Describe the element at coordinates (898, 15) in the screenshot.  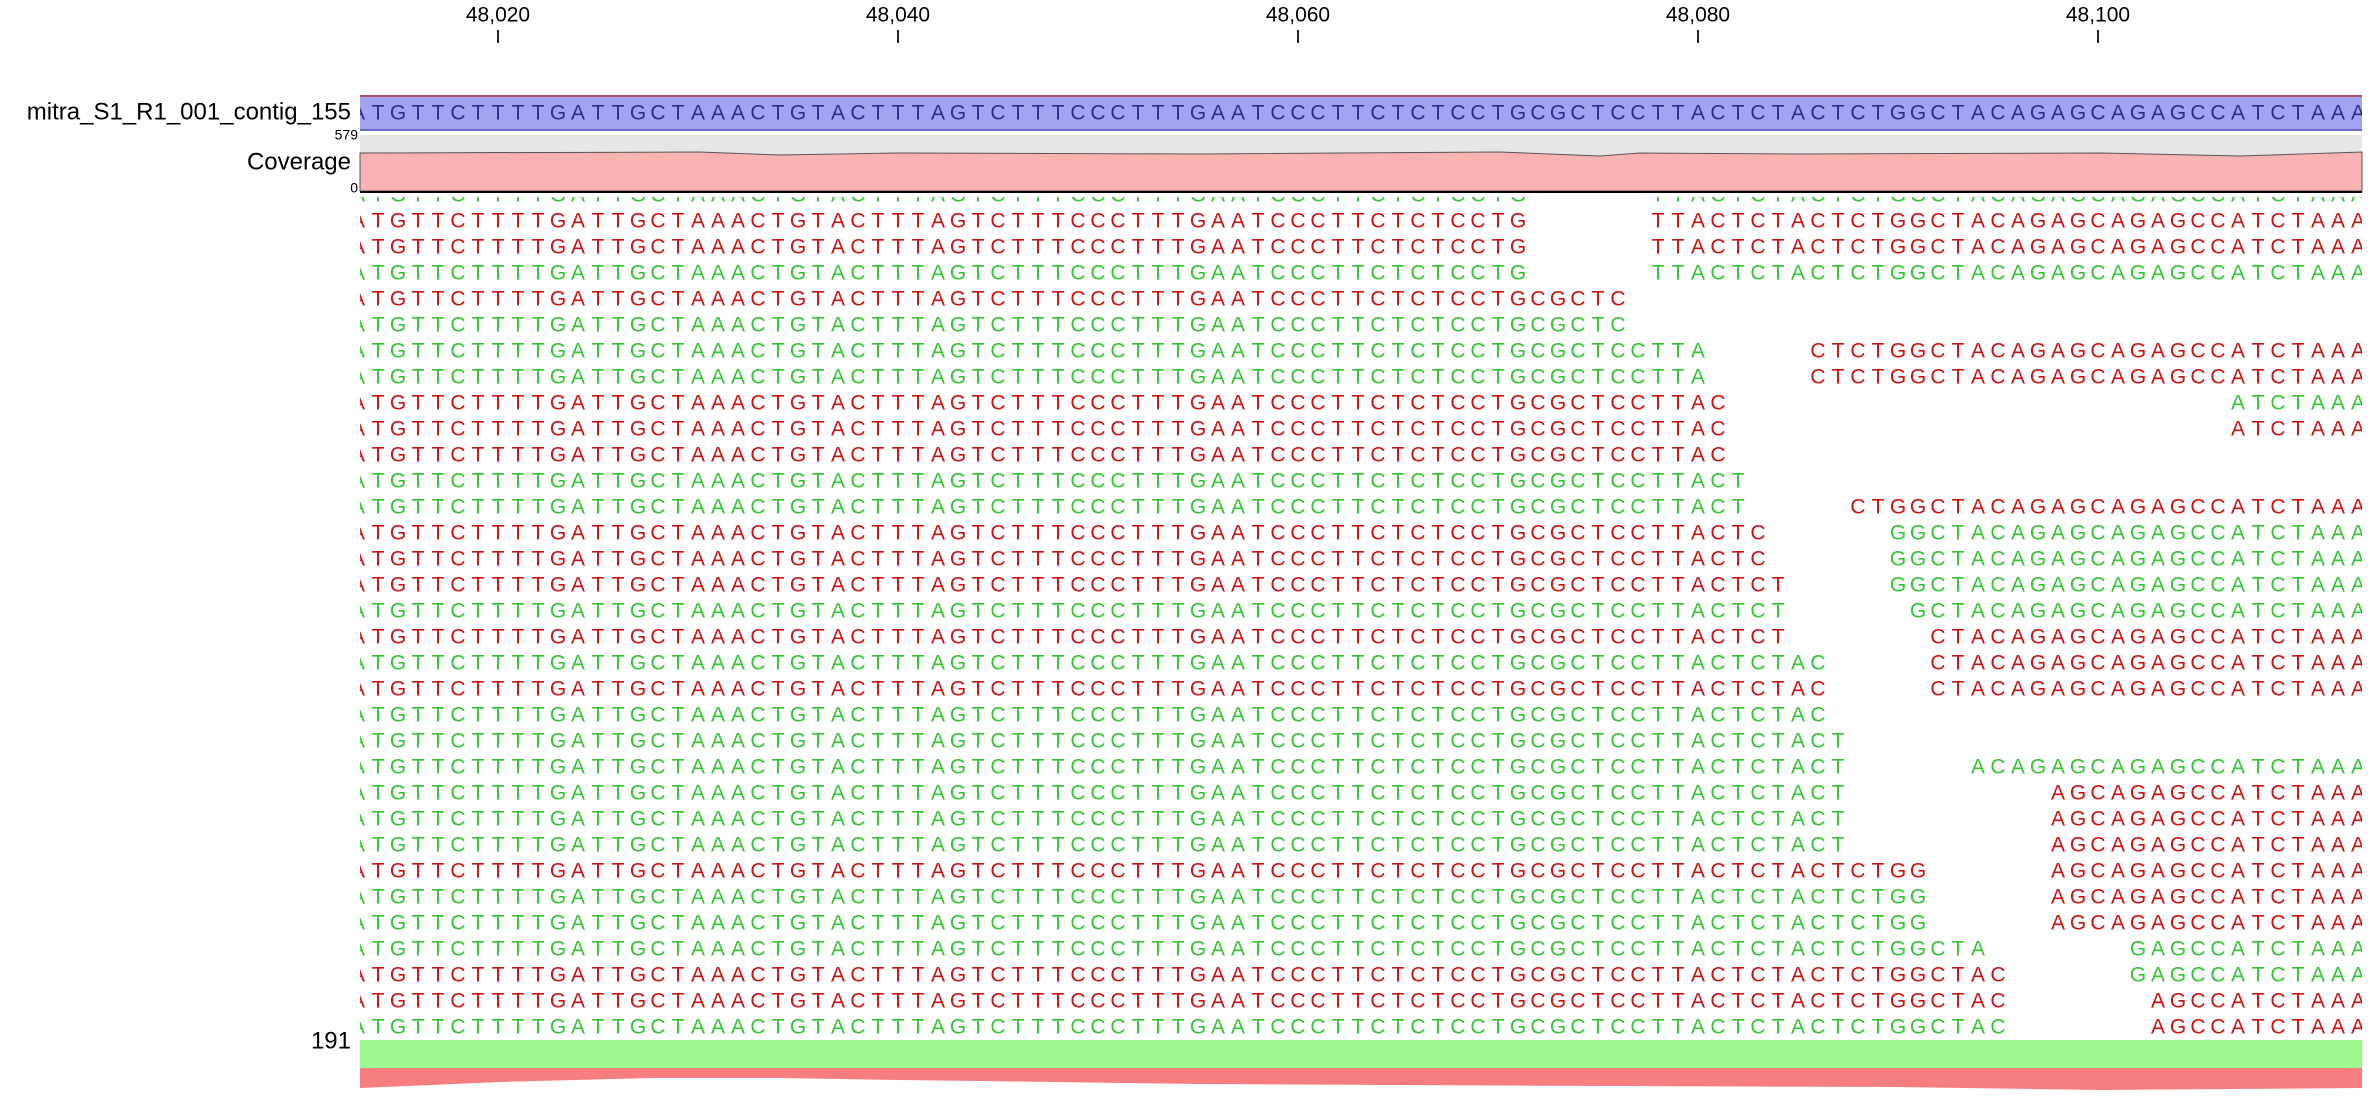
I see `ruler-label: 48,040` at that location.